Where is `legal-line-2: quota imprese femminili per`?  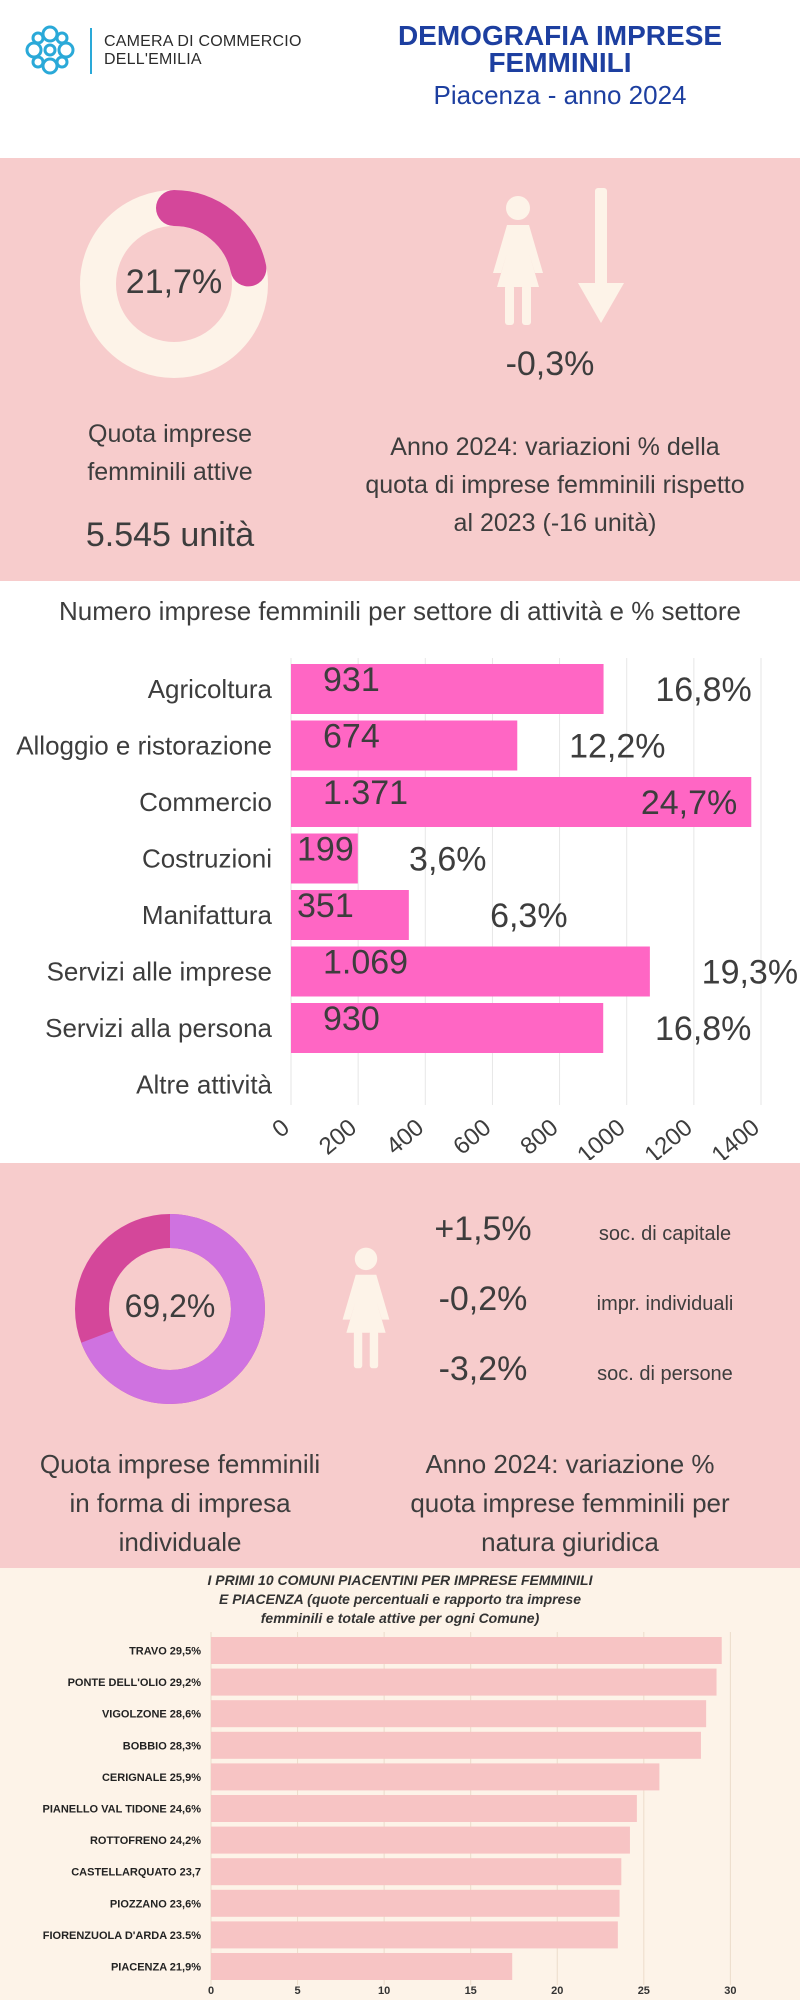 legal-line-2: quota imprese femminili per is located at coordinates (570, 1503).